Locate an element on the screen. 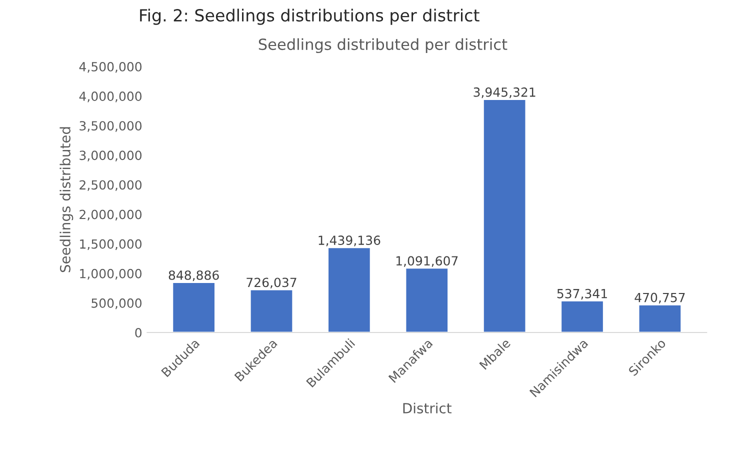  data-label: 726,037 is located at coordinates (271, 283).